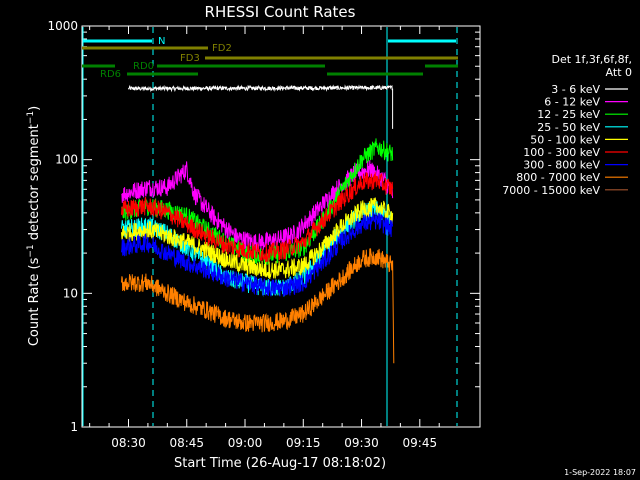 Image resolution: width=640 pixels, height=480 pixels. I want to click on legend-header-2: Att 0, so click(619, 72).